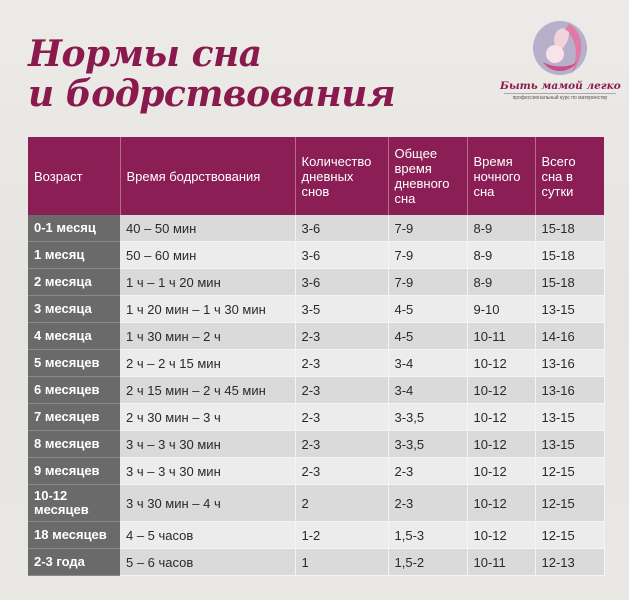 Image resolution: width=629 pixels, height=600 pixels. I want to click on header-wake-time: Время бодрствования, so click(208, 176).